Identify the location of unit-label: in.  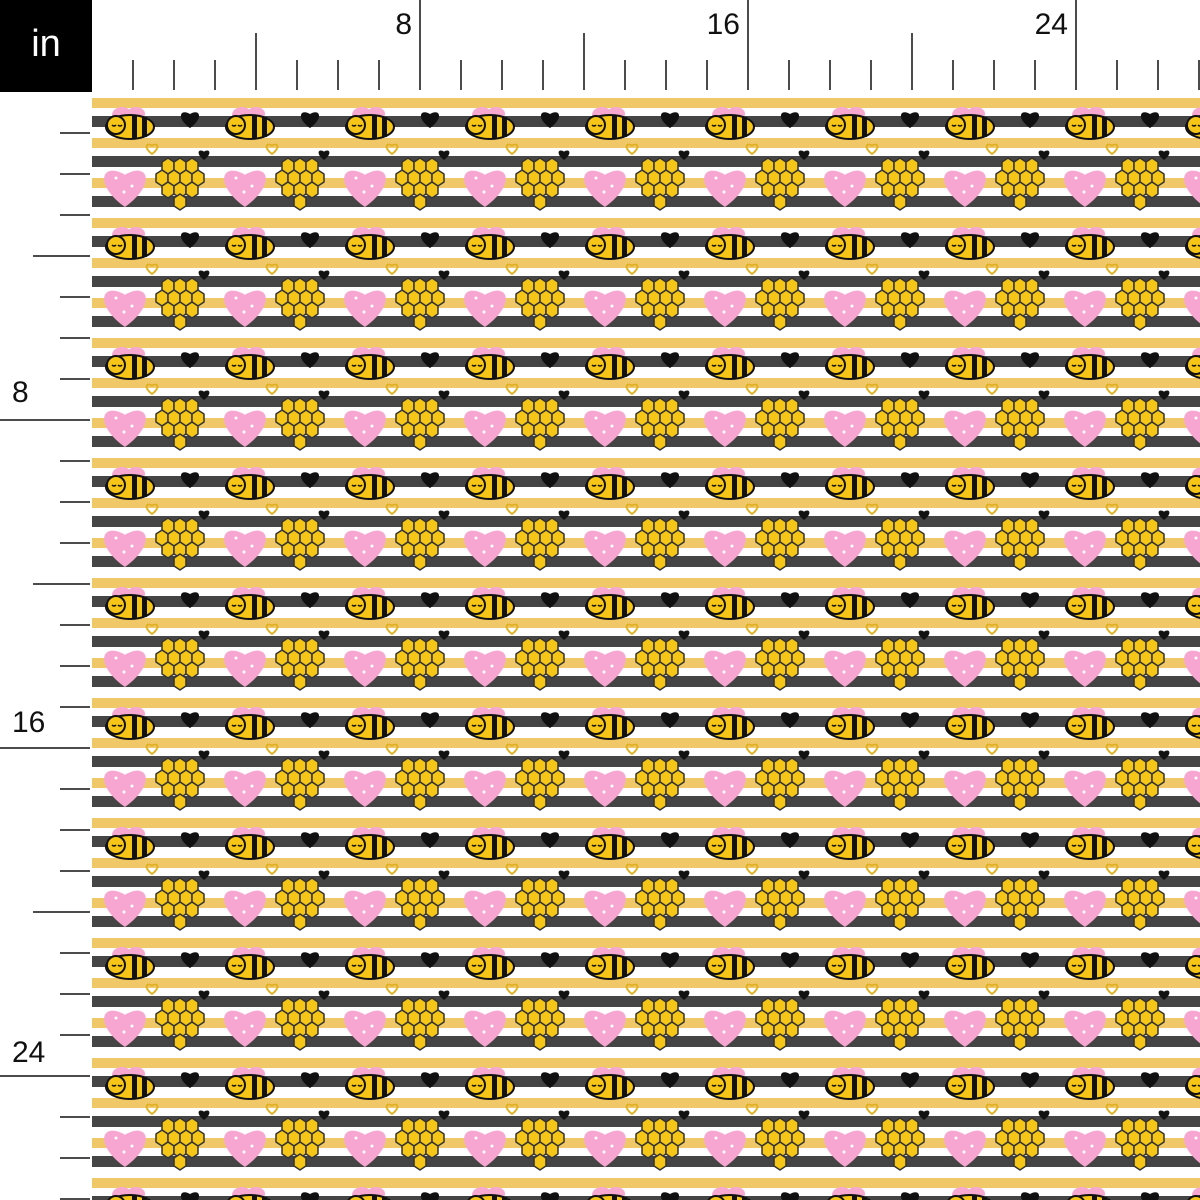
(46, 44).